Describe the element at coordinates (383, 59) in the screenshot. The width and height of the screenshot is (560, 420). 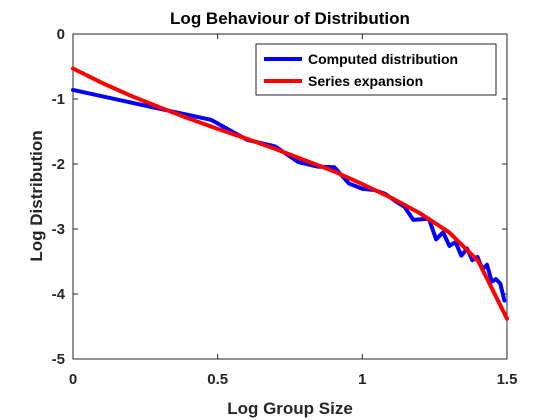
I see `legend-label-computed: Computed distribution` at that location.